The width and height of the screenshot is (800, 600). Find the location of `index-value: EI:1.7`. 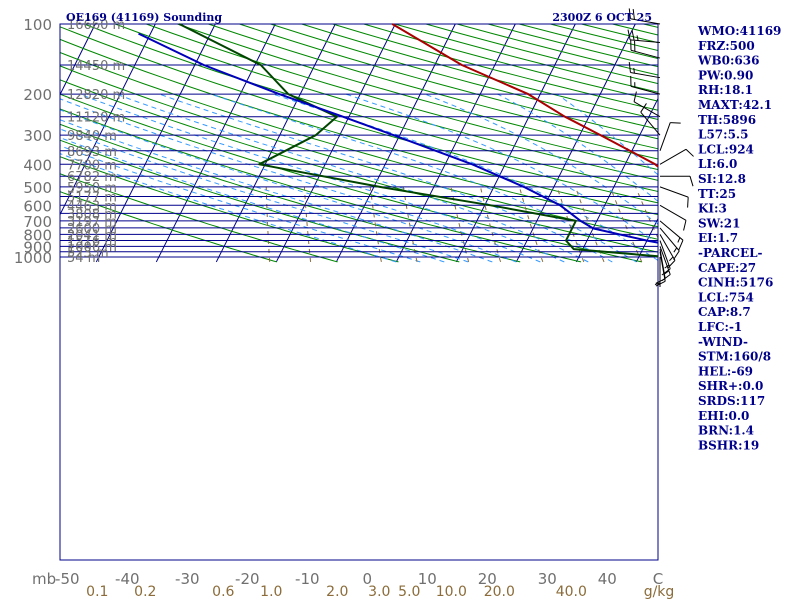

index-value: EI:1.7 is located at coordinates (718, 238).